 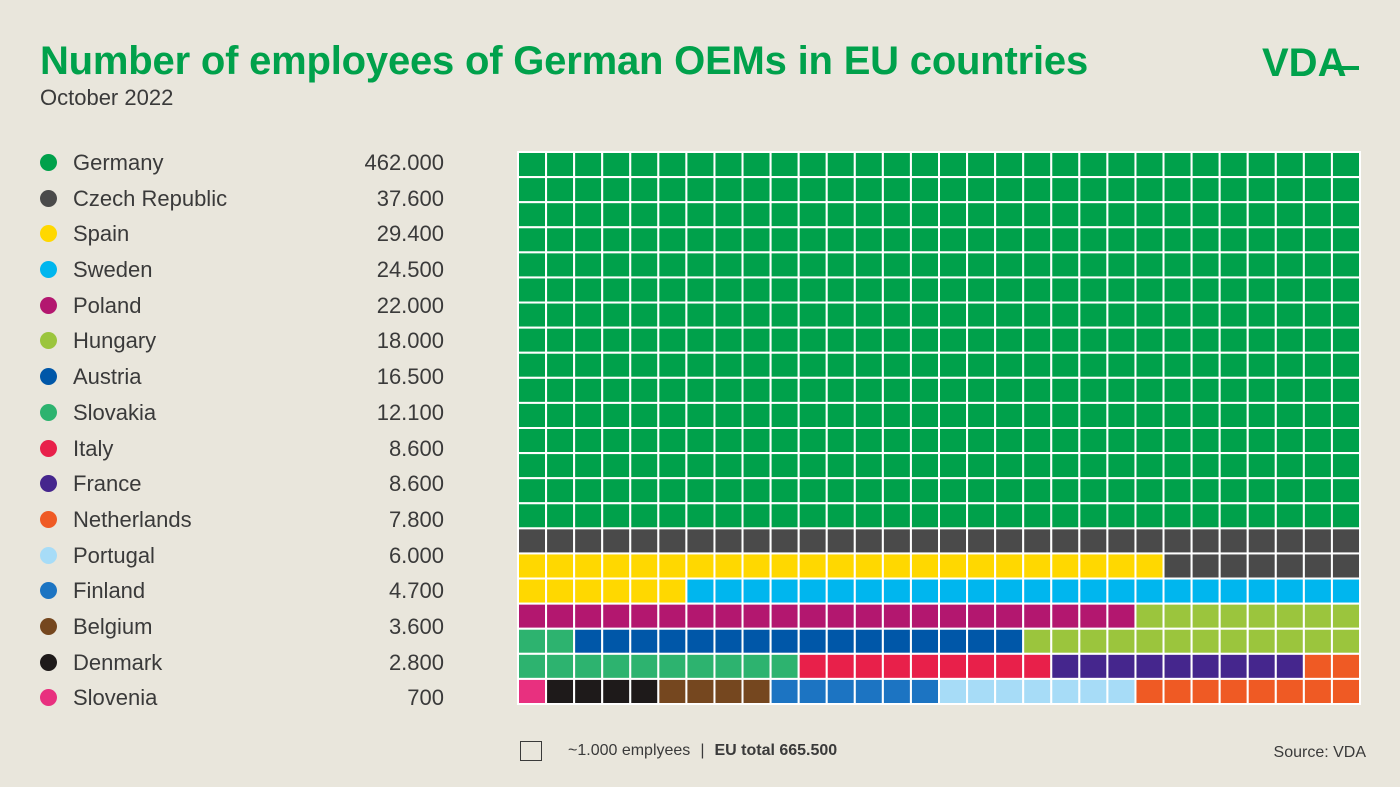 I want to click on legend-item: Poland 22.000, so click(x=245, y=306).